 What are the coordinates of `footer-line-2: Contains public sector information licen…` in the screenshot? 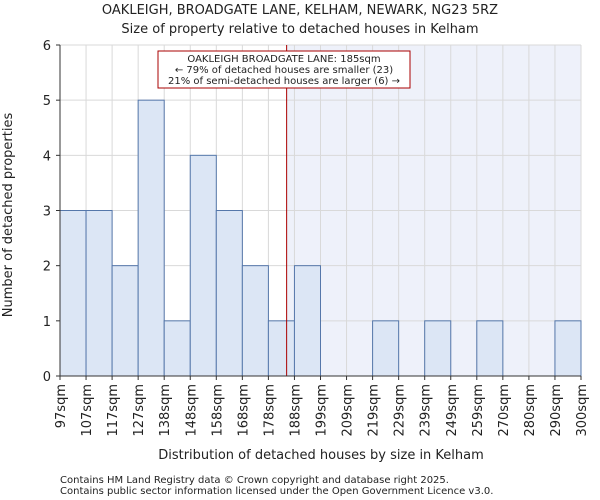 It's located at (276, 491).